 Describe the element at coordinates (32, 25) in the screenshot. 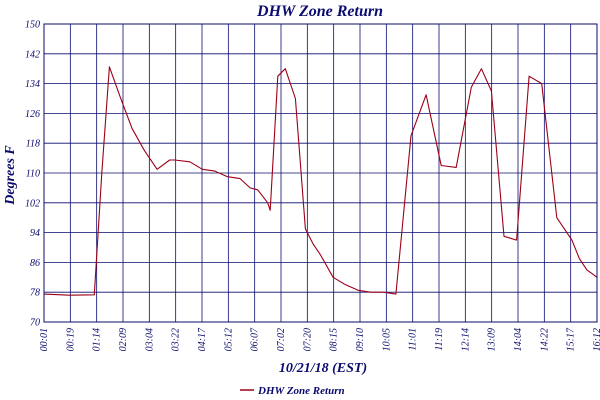

I see `y-tick-label: 150` at that location.